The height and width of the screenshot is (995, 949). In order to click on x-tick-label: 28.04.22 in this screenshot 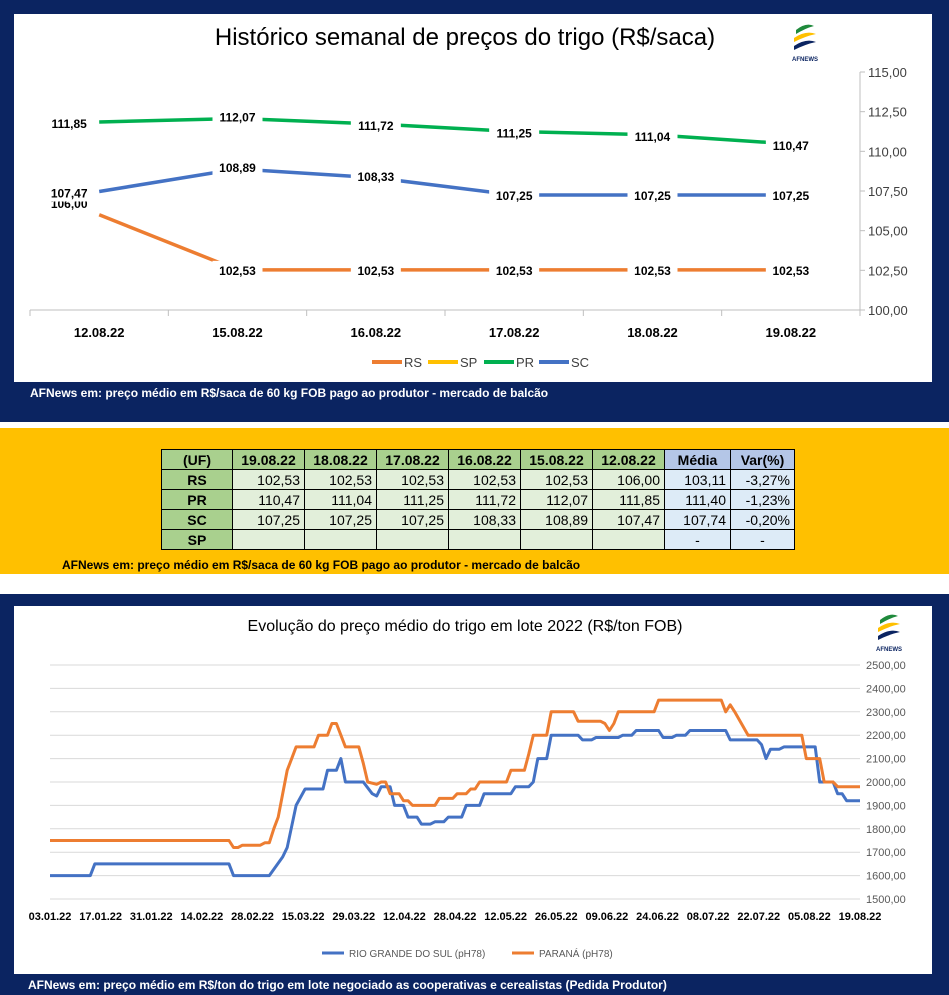, I will do `click(455, 917)`.